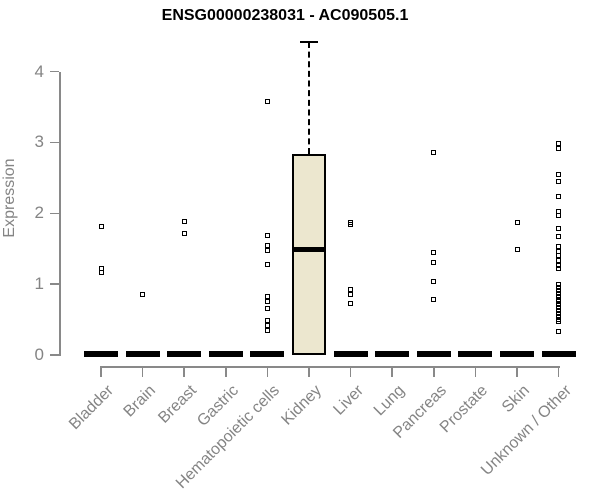  I want to click on chart-title: ENSG00000238031 - AC090505.1, so click(285, 15).